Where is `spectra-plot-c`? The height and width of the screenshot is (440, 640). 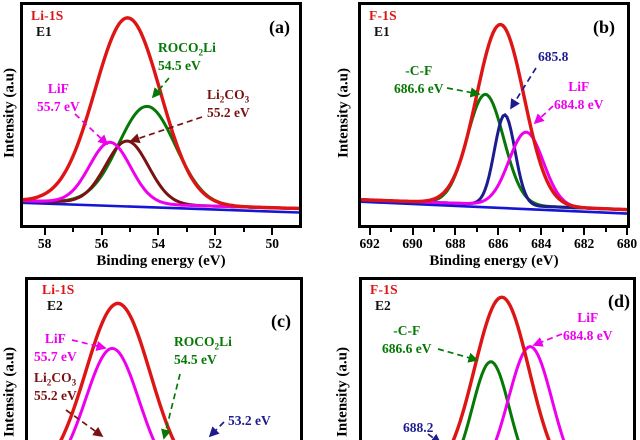
spectra-plot-c is located at coordinates (142, 370).